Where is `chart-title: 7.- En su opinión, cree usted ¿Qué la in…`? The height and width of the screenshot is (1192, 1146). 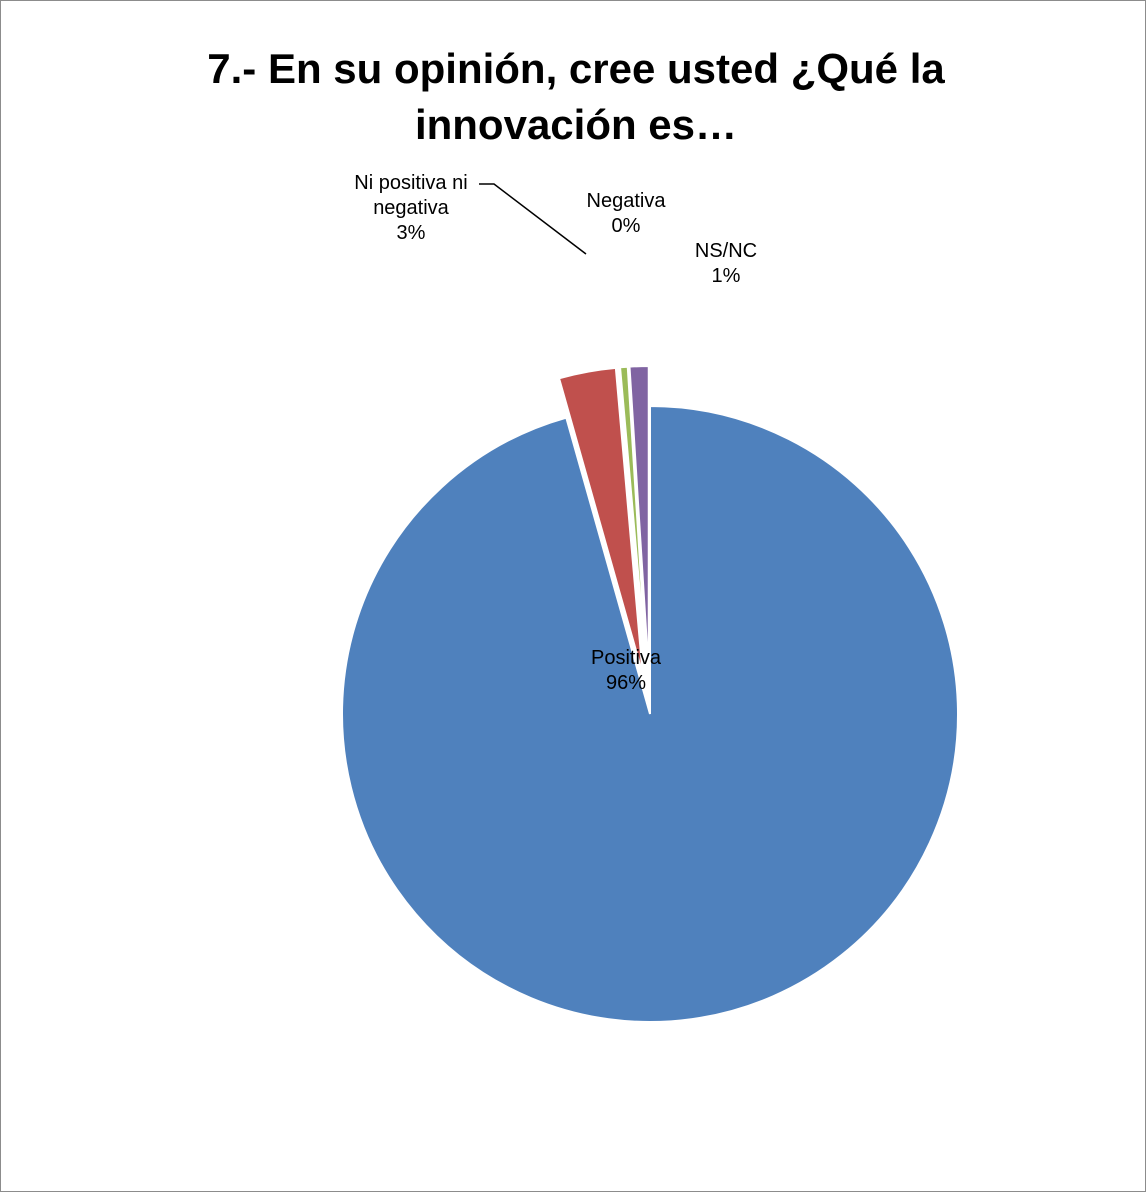
chart-title: 7.- En su opinión, cree usted ¿Qué la in… is located at coordinates (576, 96).